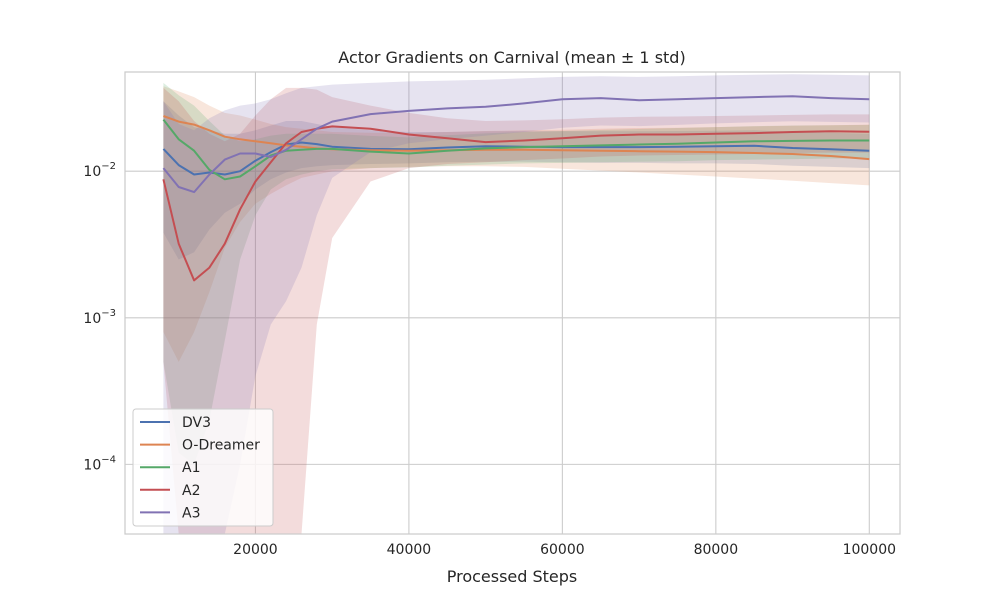 The height and width of the screenshot is (600, 1000). What do you see at coordinates (221, 446) in the screenshot?
I see `legend-label: O-Dreamer` at bounding box center [221, 446].